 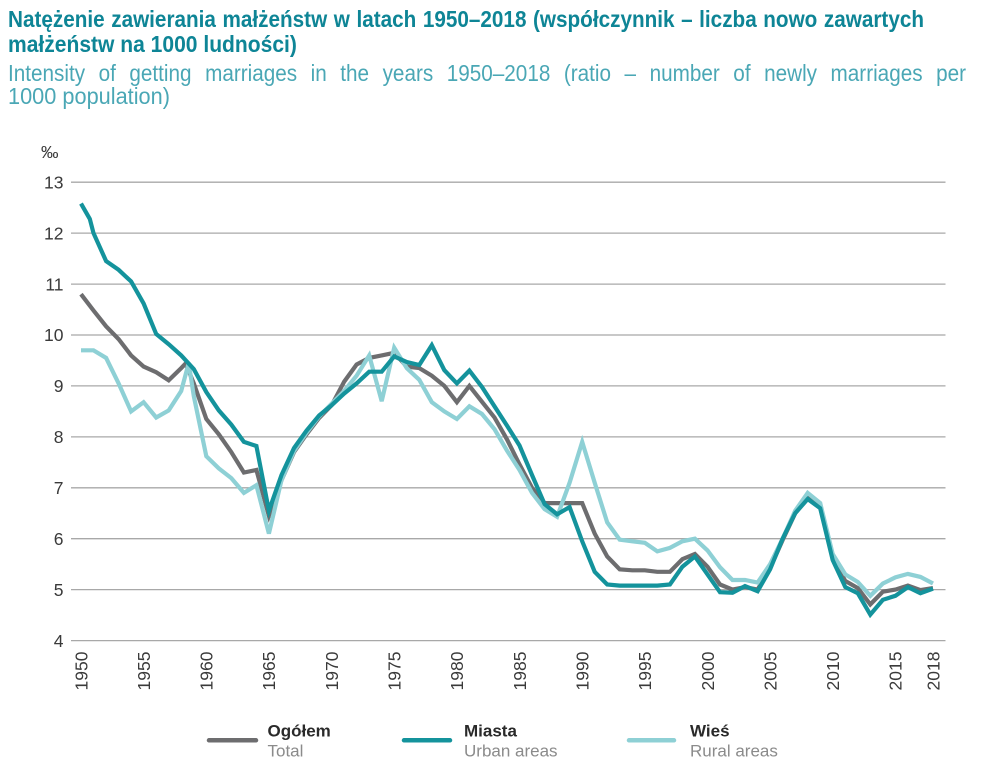 I want to click on svg-text: 6, so click(x=59, y=539).